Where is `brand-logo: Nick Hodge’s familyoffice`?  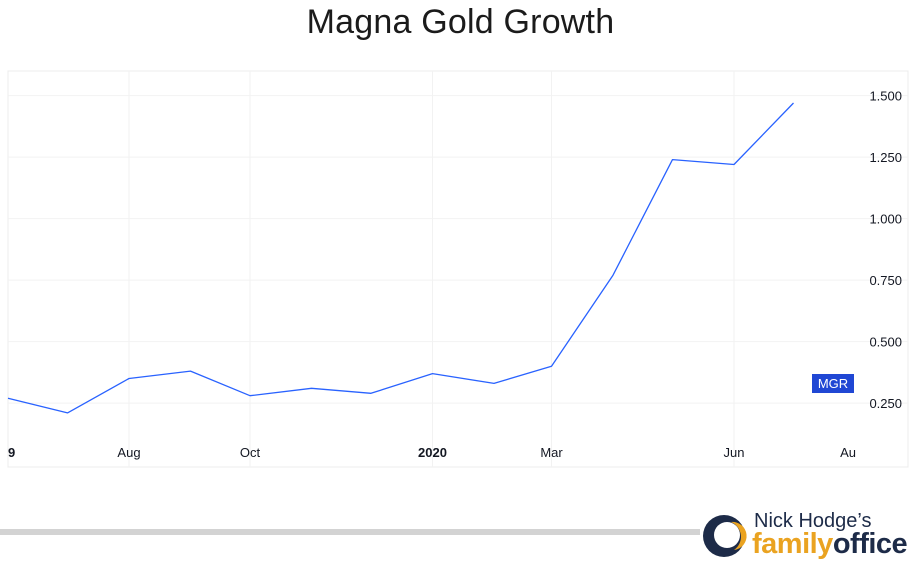
brand-logo: Nick Hodge’s familyoffice is located at coordinates (810, 535).